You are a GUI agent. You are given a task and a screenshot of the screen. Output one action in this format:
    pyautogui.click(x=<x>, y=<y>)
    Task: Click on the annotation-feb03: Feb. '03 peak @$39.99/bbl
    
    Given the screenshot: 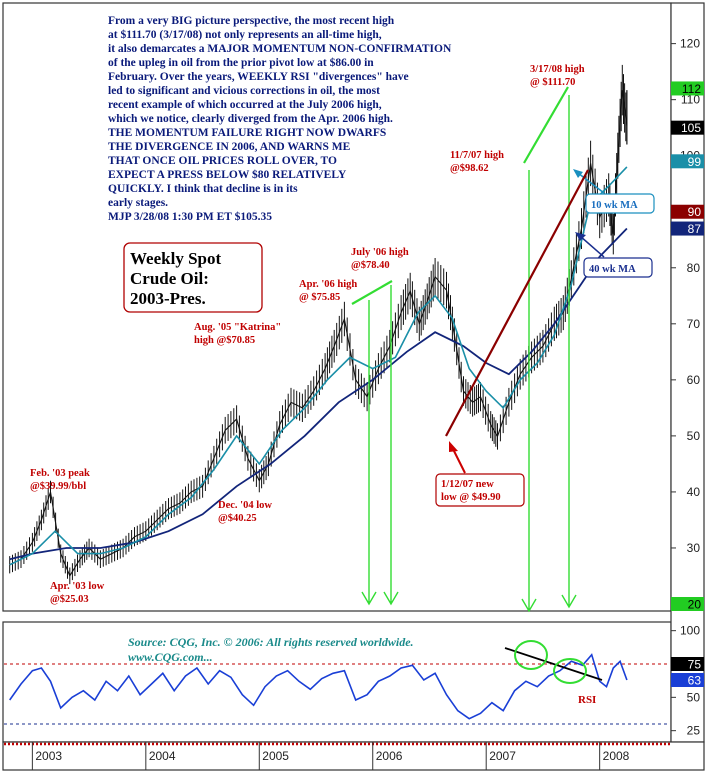 What is the action you would take?
    pyautogui.click(x=61, y=480)
    